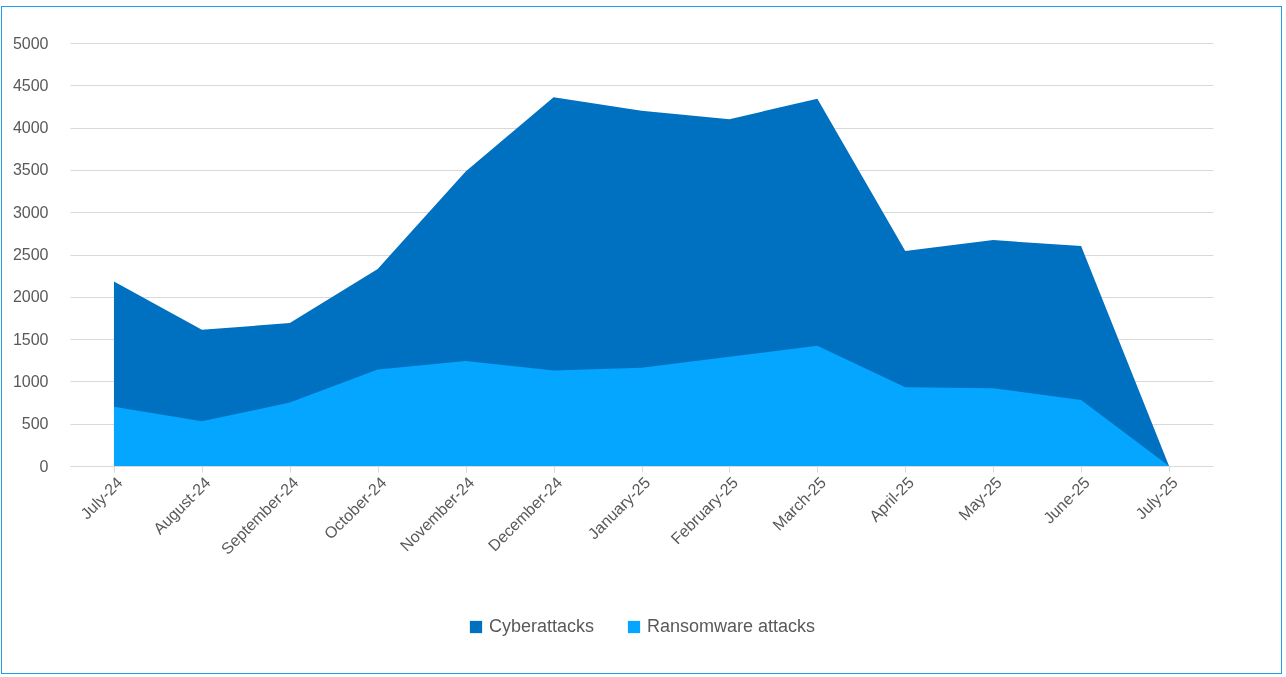  What do you see at coordinates (35, 424) in the screenshot?
I see `y-tick-label: 500` at bounding box center [35, 424].